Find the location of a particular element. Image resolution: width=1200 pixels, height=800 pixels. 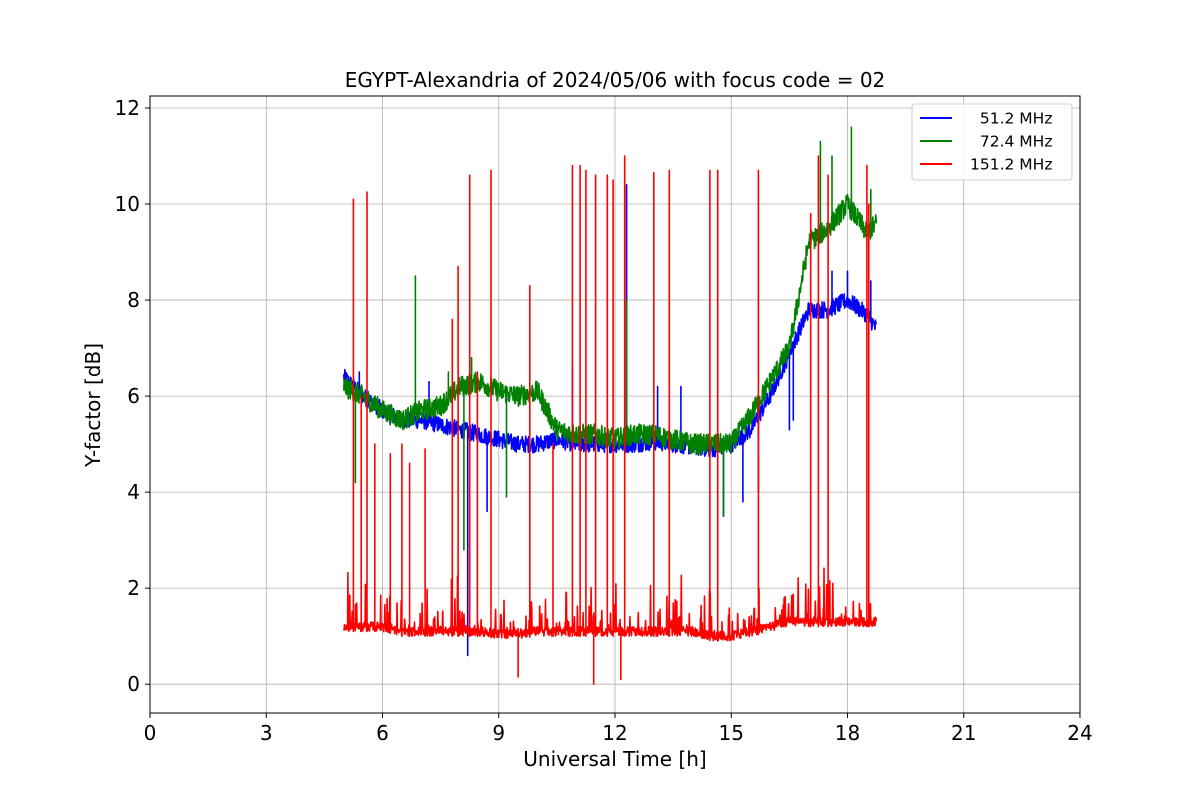

y-axis-label: Y-factor [dB] is located at coordinates (93, 405).